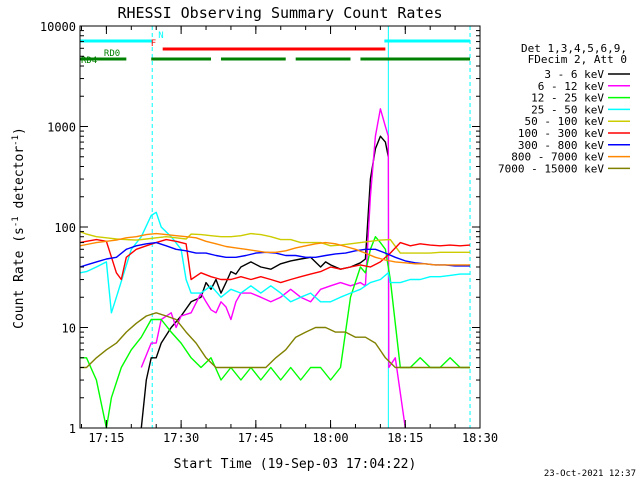 The image size is (640, 480). I want to click on legend-label-5: 100 - 300 keV, so click(561, 133).